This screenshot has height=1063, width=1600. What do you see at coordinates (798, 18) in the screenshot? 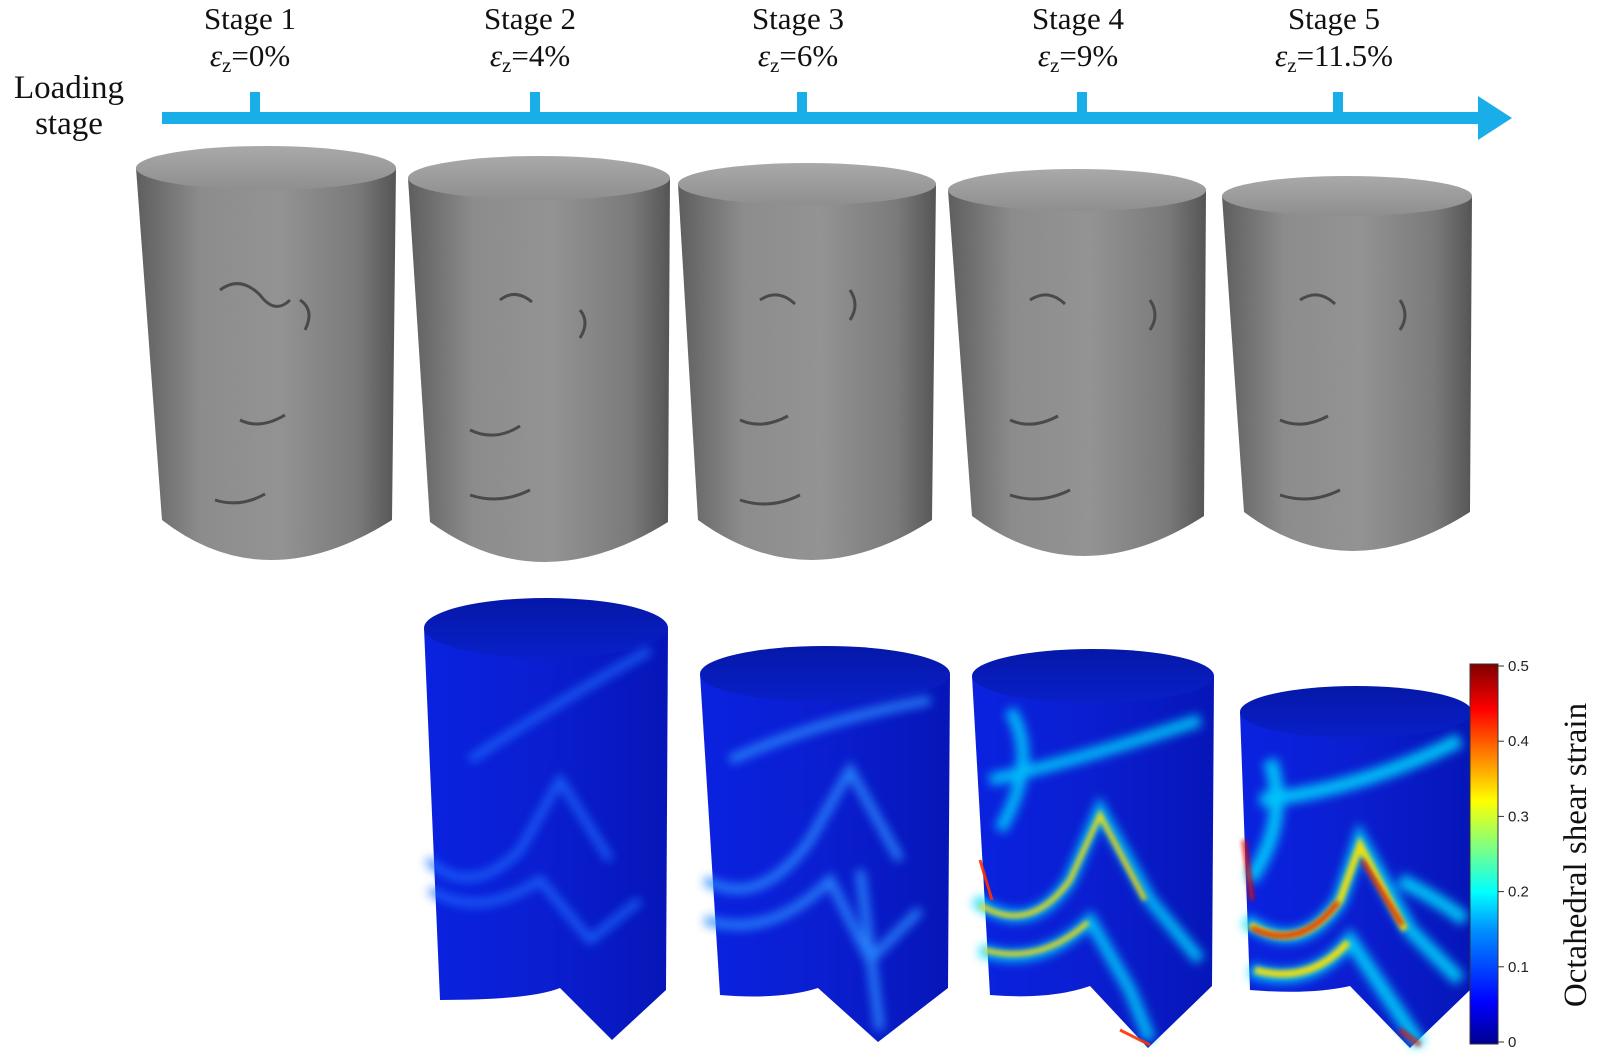
I see `stage-3-name: Stage 3` at bounding box center [798, 18].